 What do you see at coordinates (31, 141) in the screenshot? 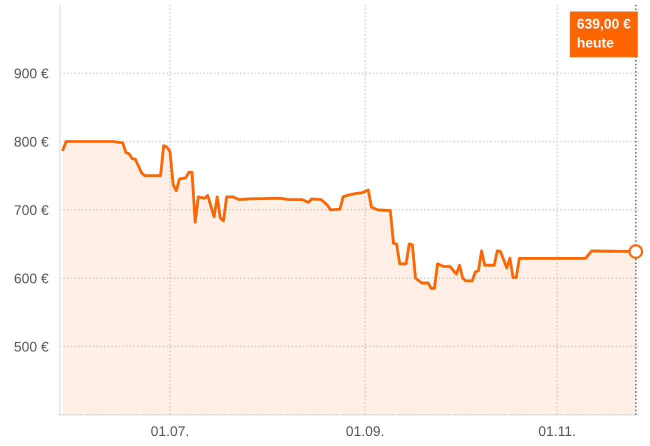
I see `y-tick-label: 800 €` at bounding box center [31, 141].